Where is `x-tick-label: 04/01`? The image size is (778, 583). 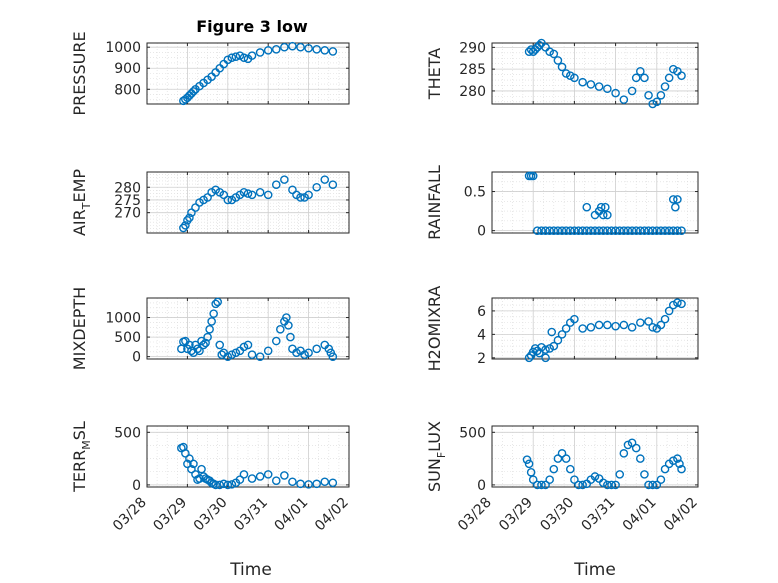
x-tick-label: 04/01 is located at coordinates (292, 515).